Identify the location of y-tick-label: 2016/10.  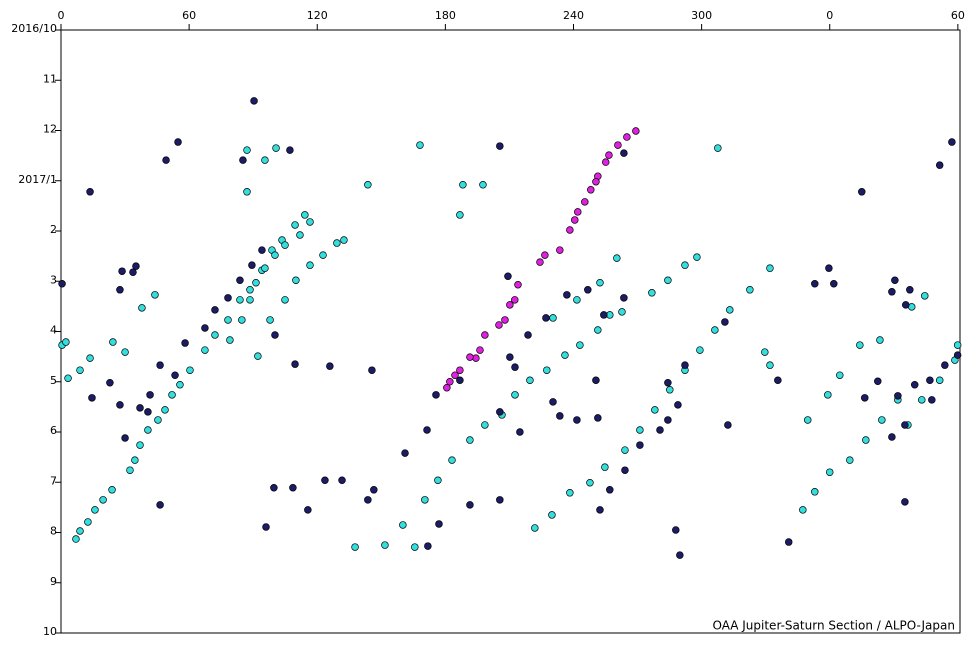
(34, 28).